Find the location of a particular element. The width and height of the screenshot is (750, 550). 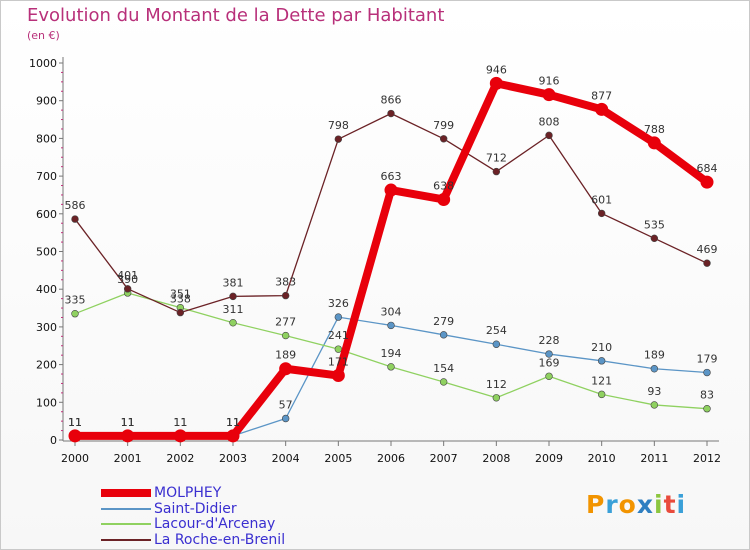

data-label-molphey: 684 is located at coordinates (707, 168).